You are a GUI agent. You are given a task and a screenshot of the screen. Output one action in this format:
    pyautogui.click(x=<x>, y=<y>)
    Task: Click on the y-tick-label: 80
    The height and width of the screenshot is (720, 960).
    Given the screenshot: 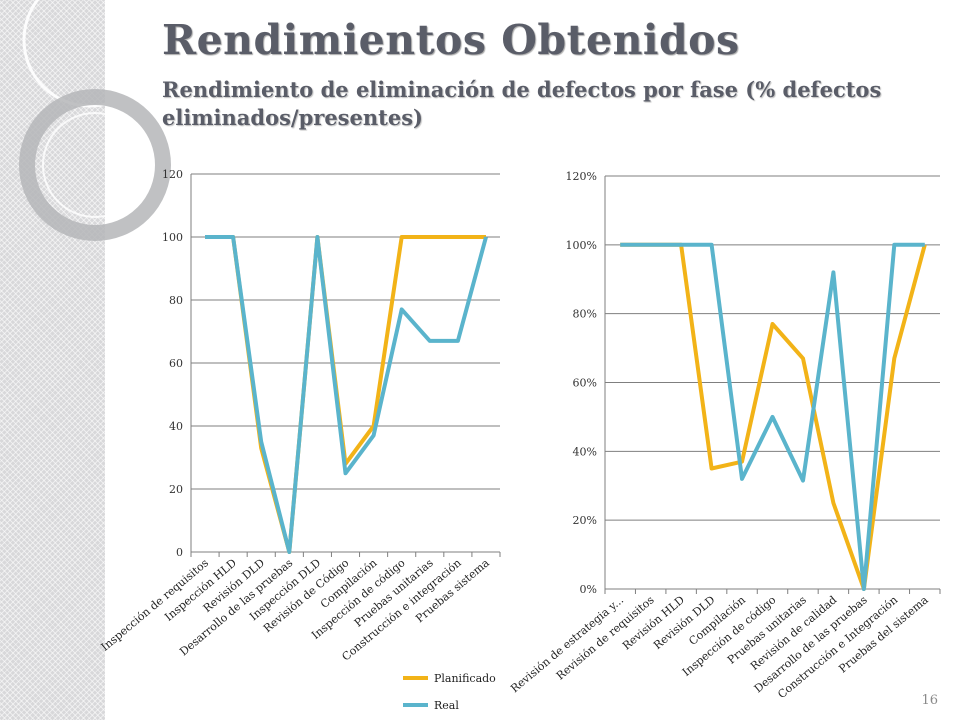 What is the action you would take?
    pyautogui.click(x=176, y=300)
    